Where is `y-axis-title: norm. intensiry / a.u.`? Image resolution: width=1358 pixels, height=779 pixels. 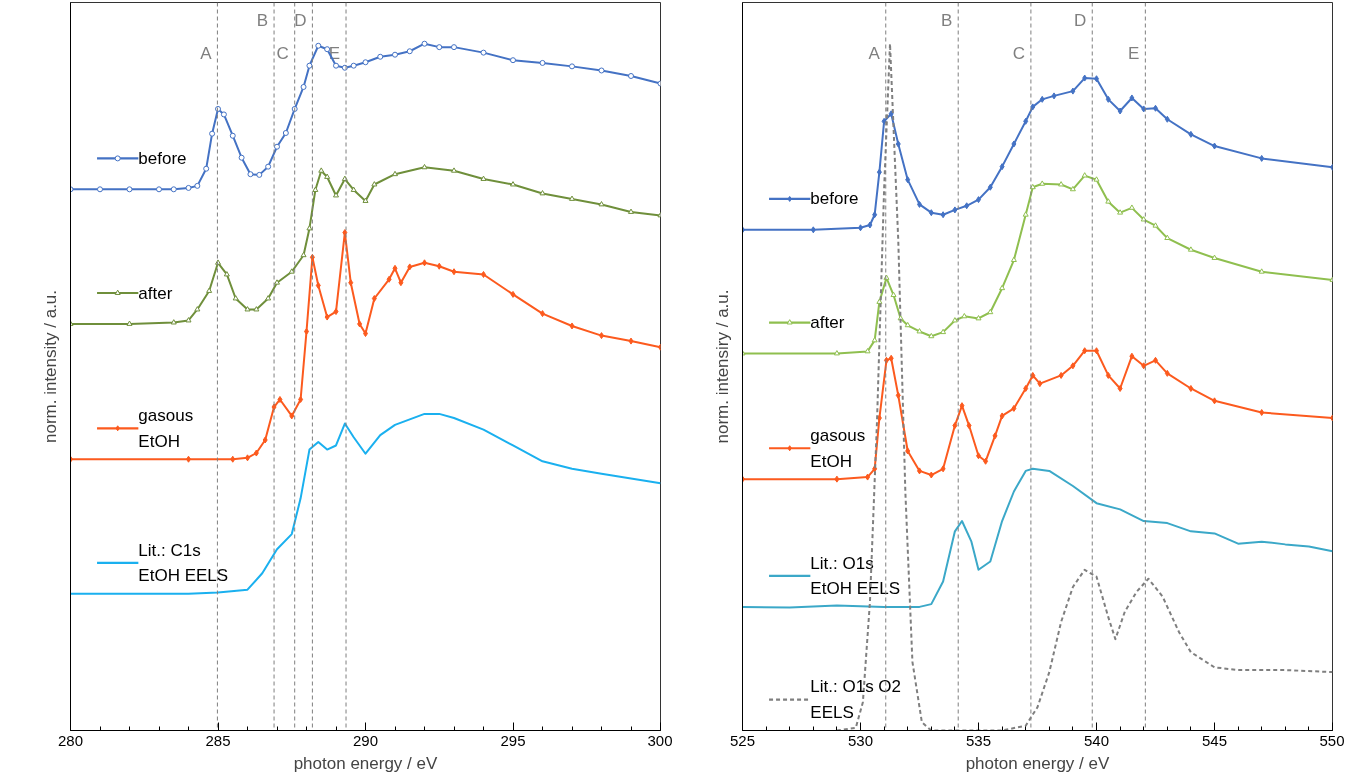
y-axis-title: norm. intensiry / a.u. is located at coordinates (722, 366).